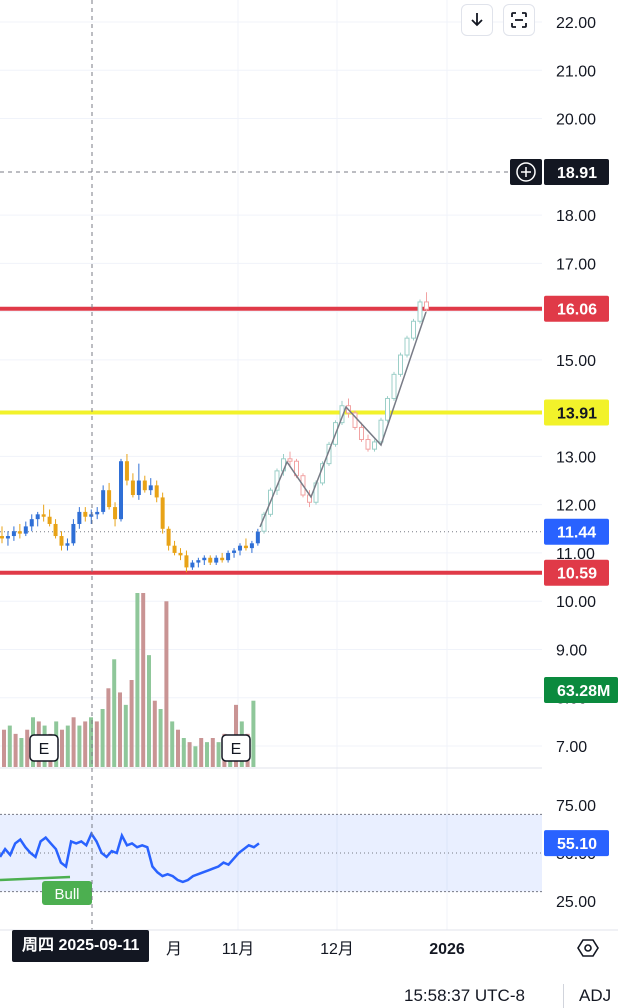 This screenshot has width=618, height=1008. I want to click on price-tick-label: 20.00, so click(576, 120).